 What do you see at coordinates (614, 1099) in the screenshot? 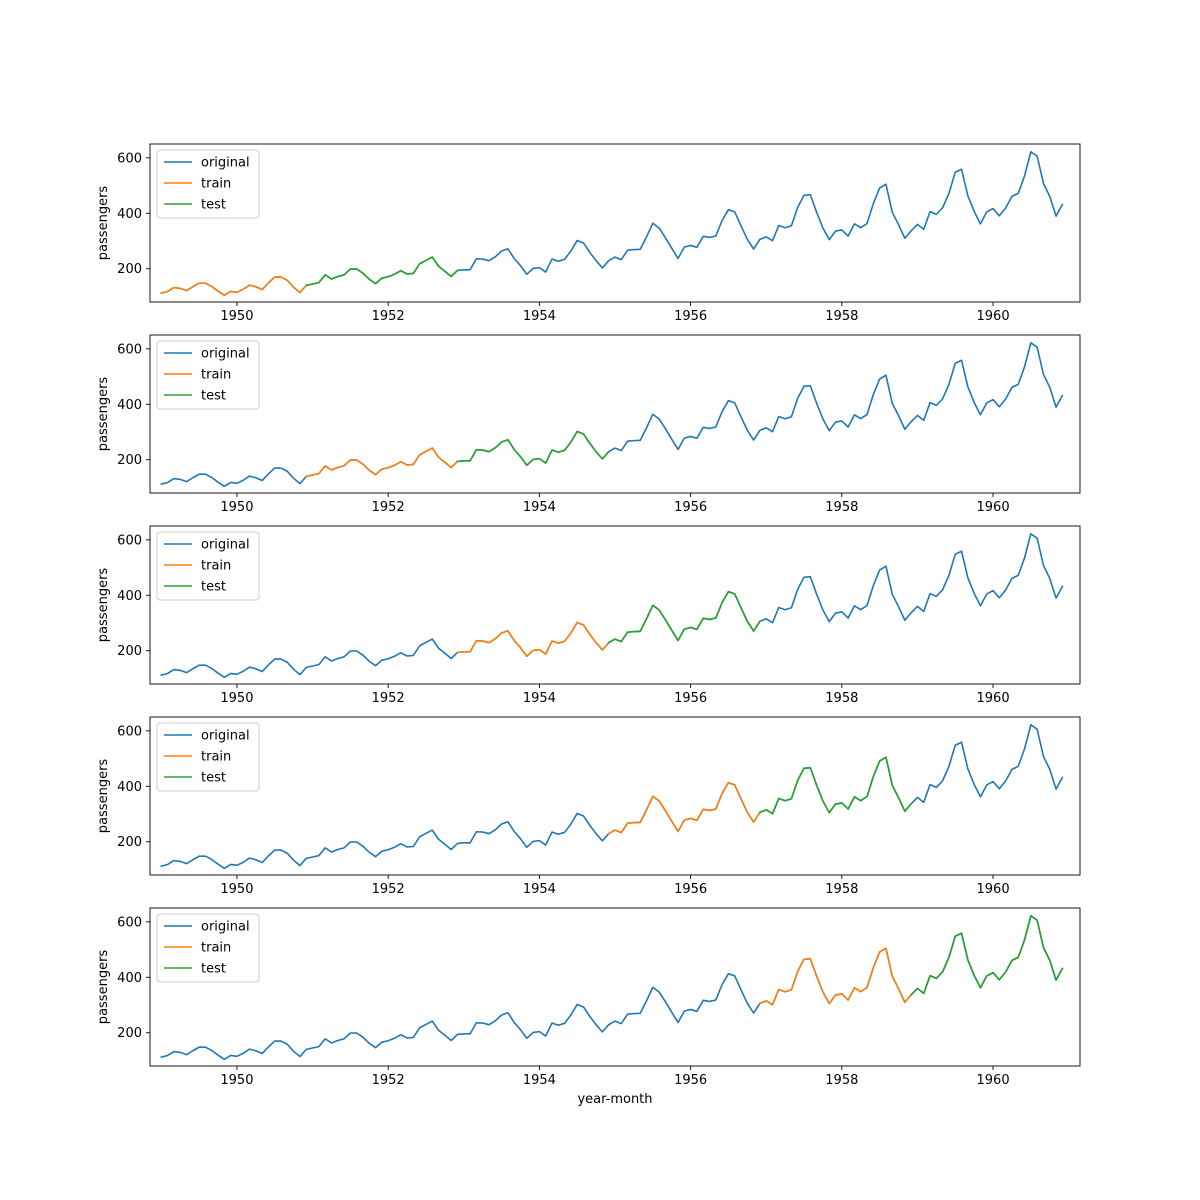
I see `x-axis-label: year-month` at bounding box center [614, 1099].